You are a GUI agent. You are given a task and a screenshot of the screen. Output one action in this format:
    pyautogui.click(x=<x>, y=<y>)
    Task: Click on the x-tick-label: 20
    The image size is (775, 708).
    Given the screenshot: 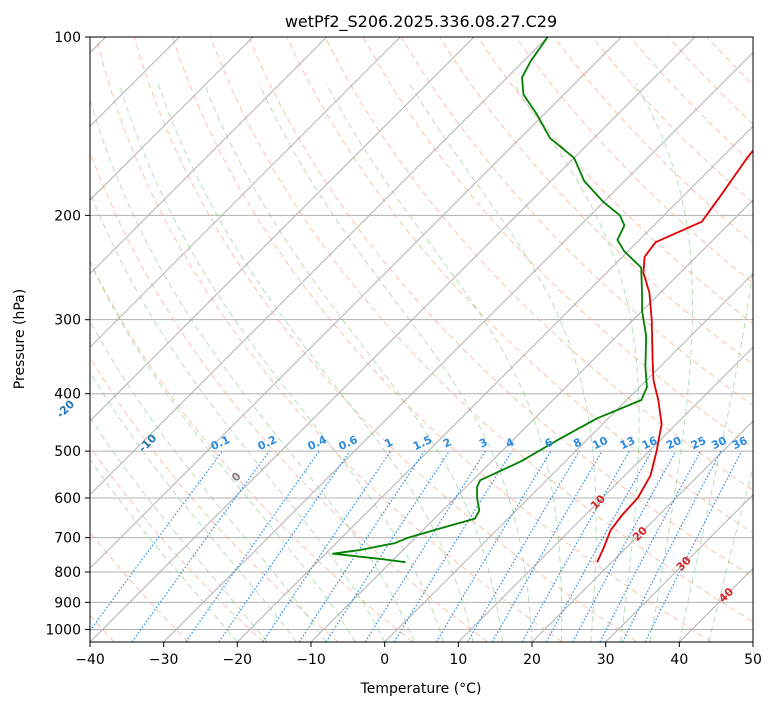 What is the action you would take?
    pyautogui.click(x=532, y=660)
    